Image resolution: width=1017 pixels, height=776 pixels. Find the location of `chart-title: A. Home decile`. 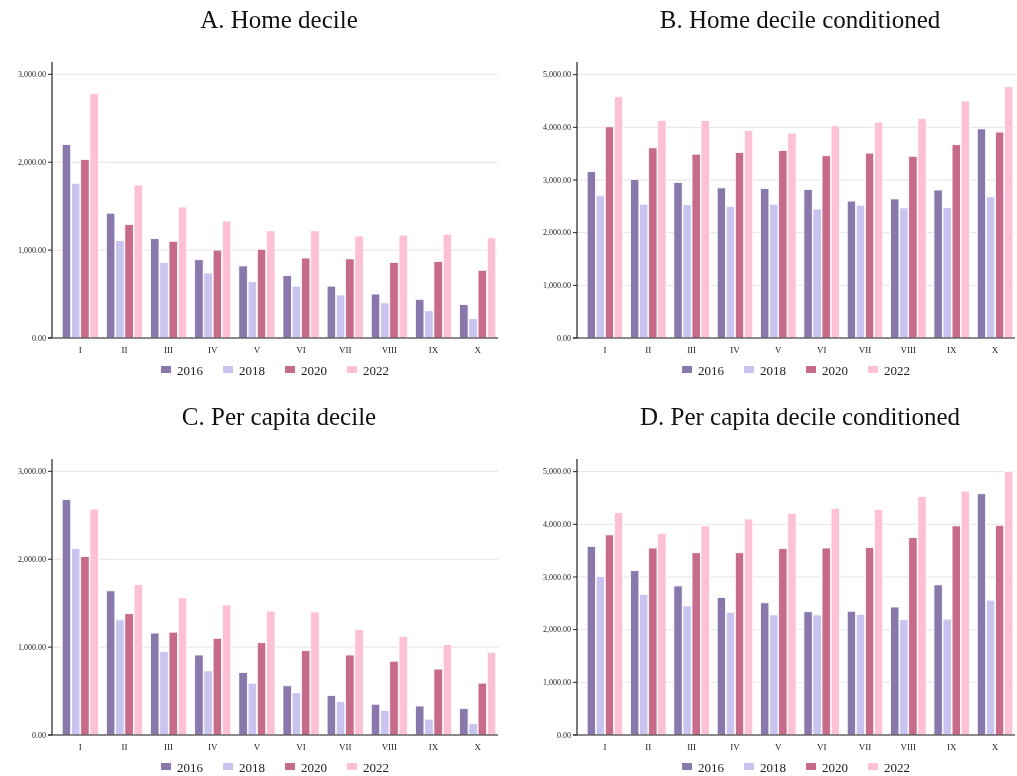

chart-title: A. Home decile is located at coordinates (279, 19).